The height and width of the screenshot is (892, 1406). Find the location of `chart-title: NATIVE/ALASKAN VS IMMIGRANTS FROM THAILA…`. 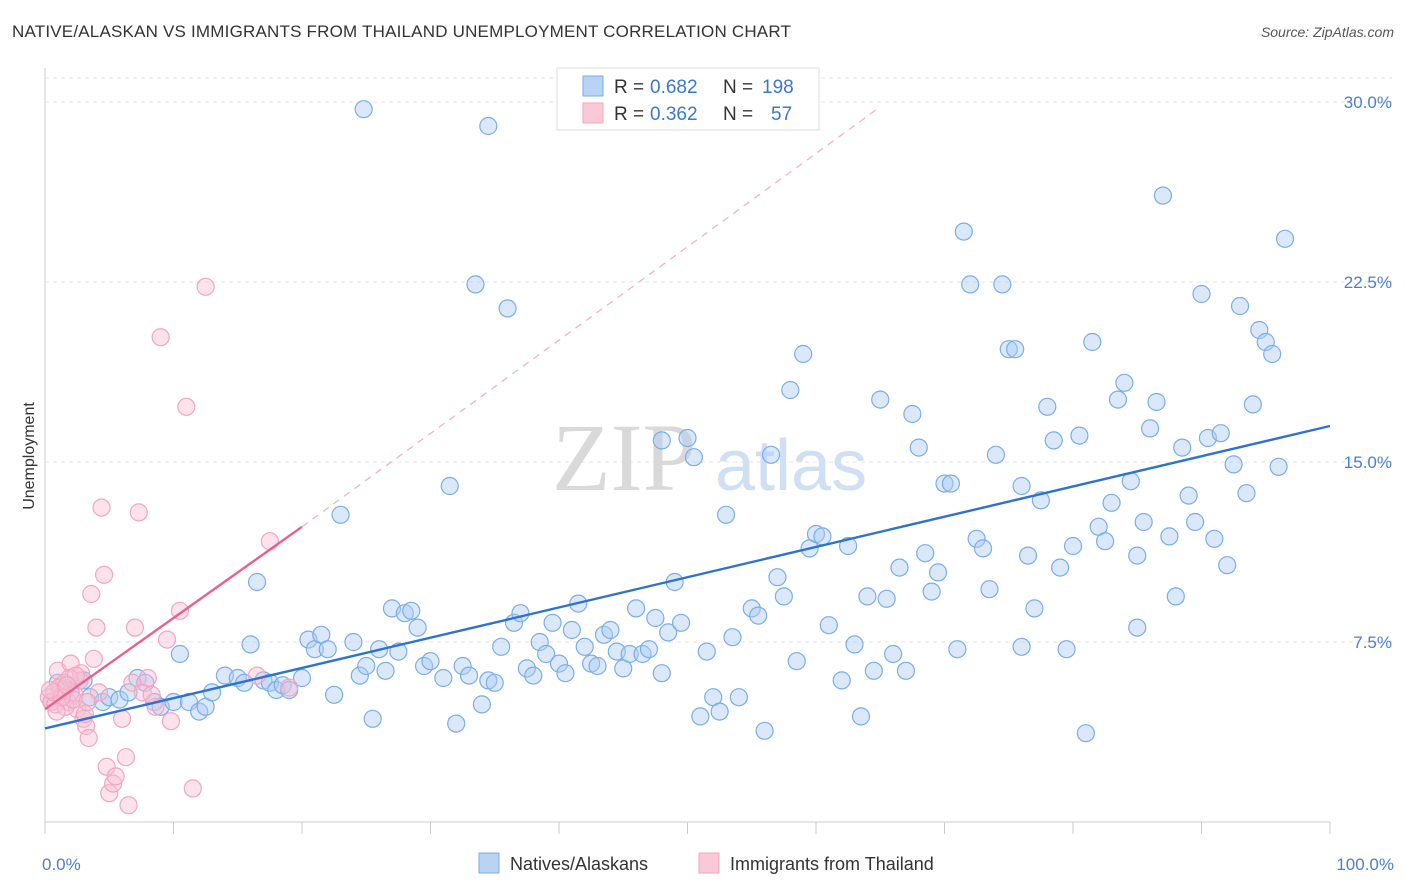

chart-title: NATIVE/ALASKAN VS IMMIGRANTS FROM THAILA… is located at coordinates (402, 31).